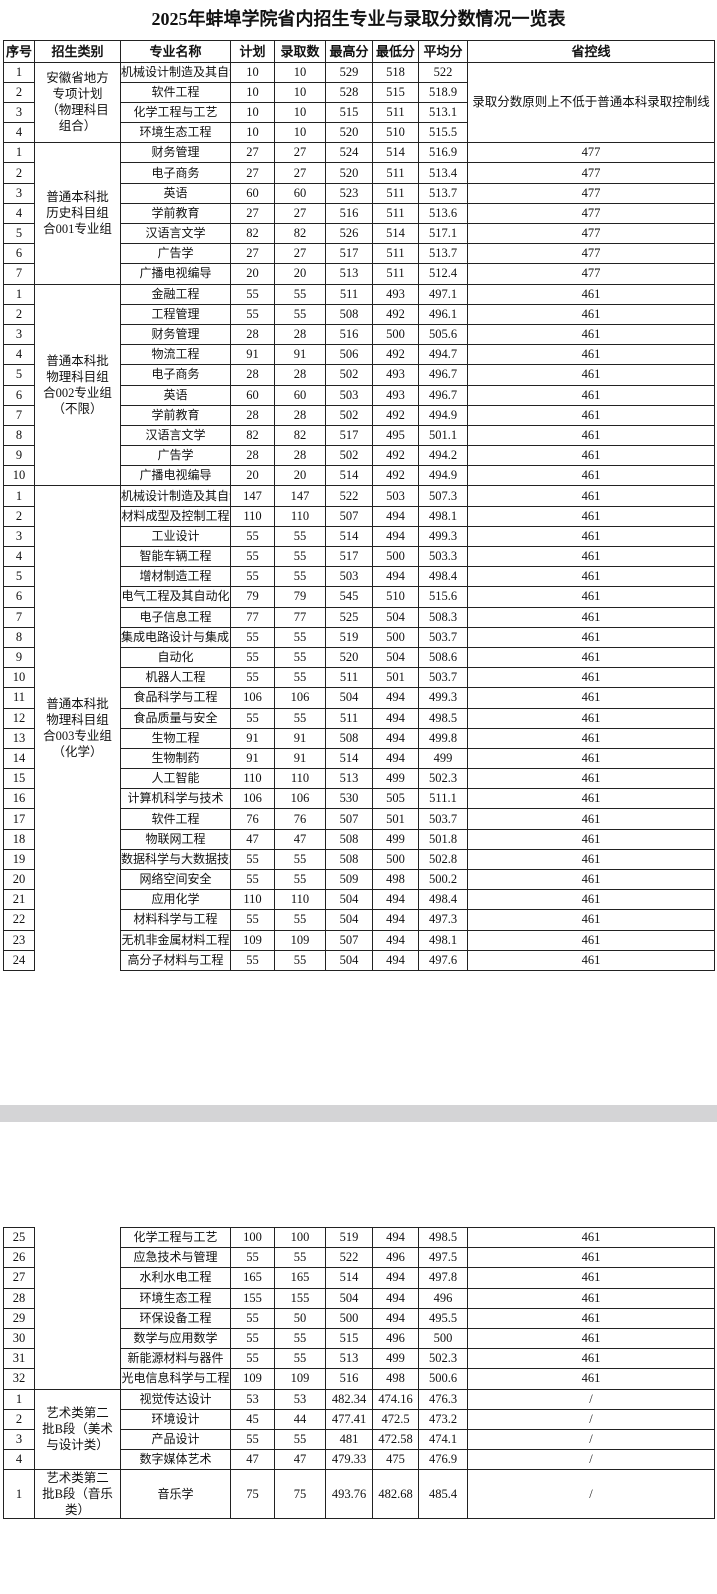 The image size is (717, 1594). What do you see at coordinates (359, 1318) in the screenshot?
I see `table-row: 29 环保设备工程 55 50 500 494 495.5 461` at bounding box center [359, 1318].